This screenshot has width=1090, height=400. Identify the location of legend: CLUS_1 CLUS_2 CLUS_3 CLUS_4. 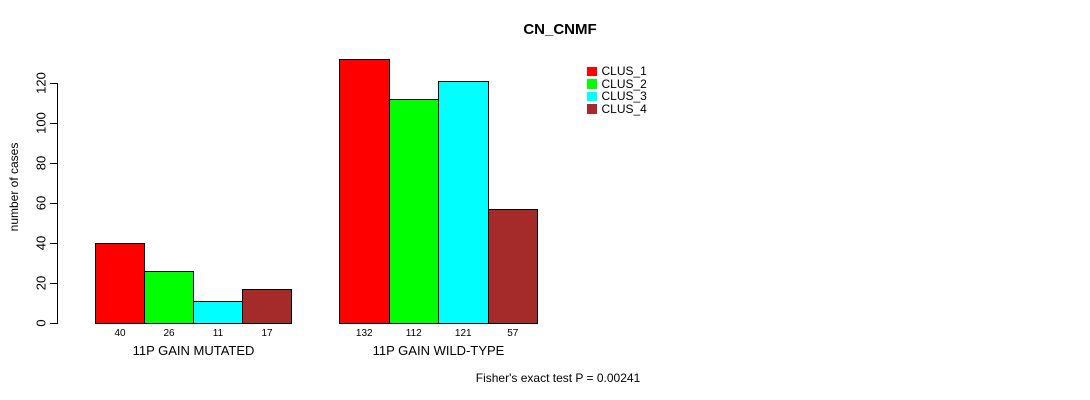
(617, 90).